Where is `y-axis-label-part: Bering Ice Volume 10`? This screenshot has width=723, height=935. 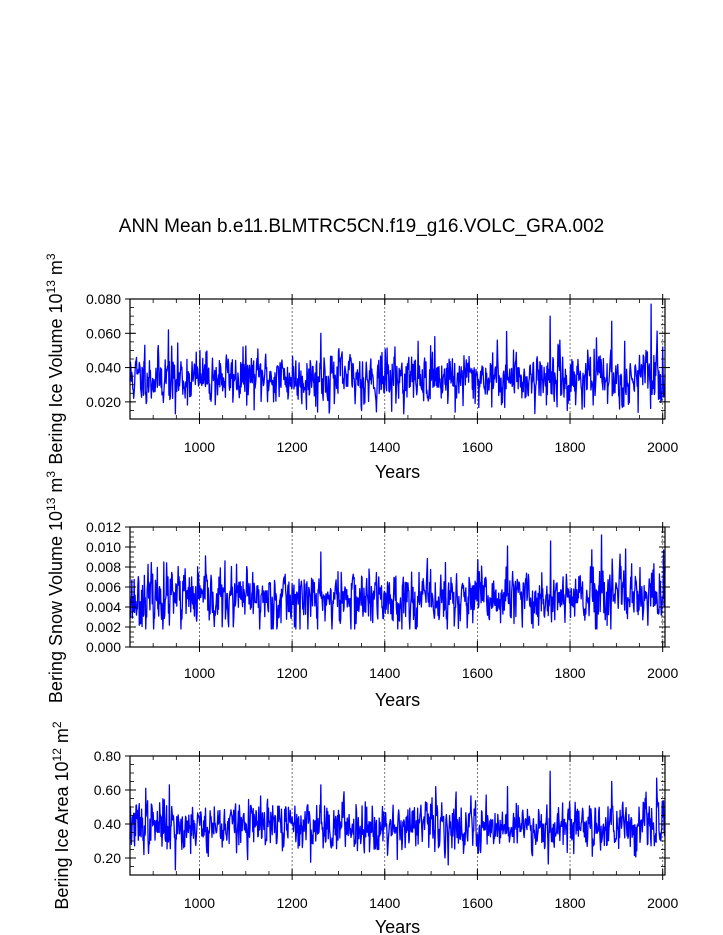 y-axis-label-part: Bering Ice Volume 10 is located at coordinates (56, 378).